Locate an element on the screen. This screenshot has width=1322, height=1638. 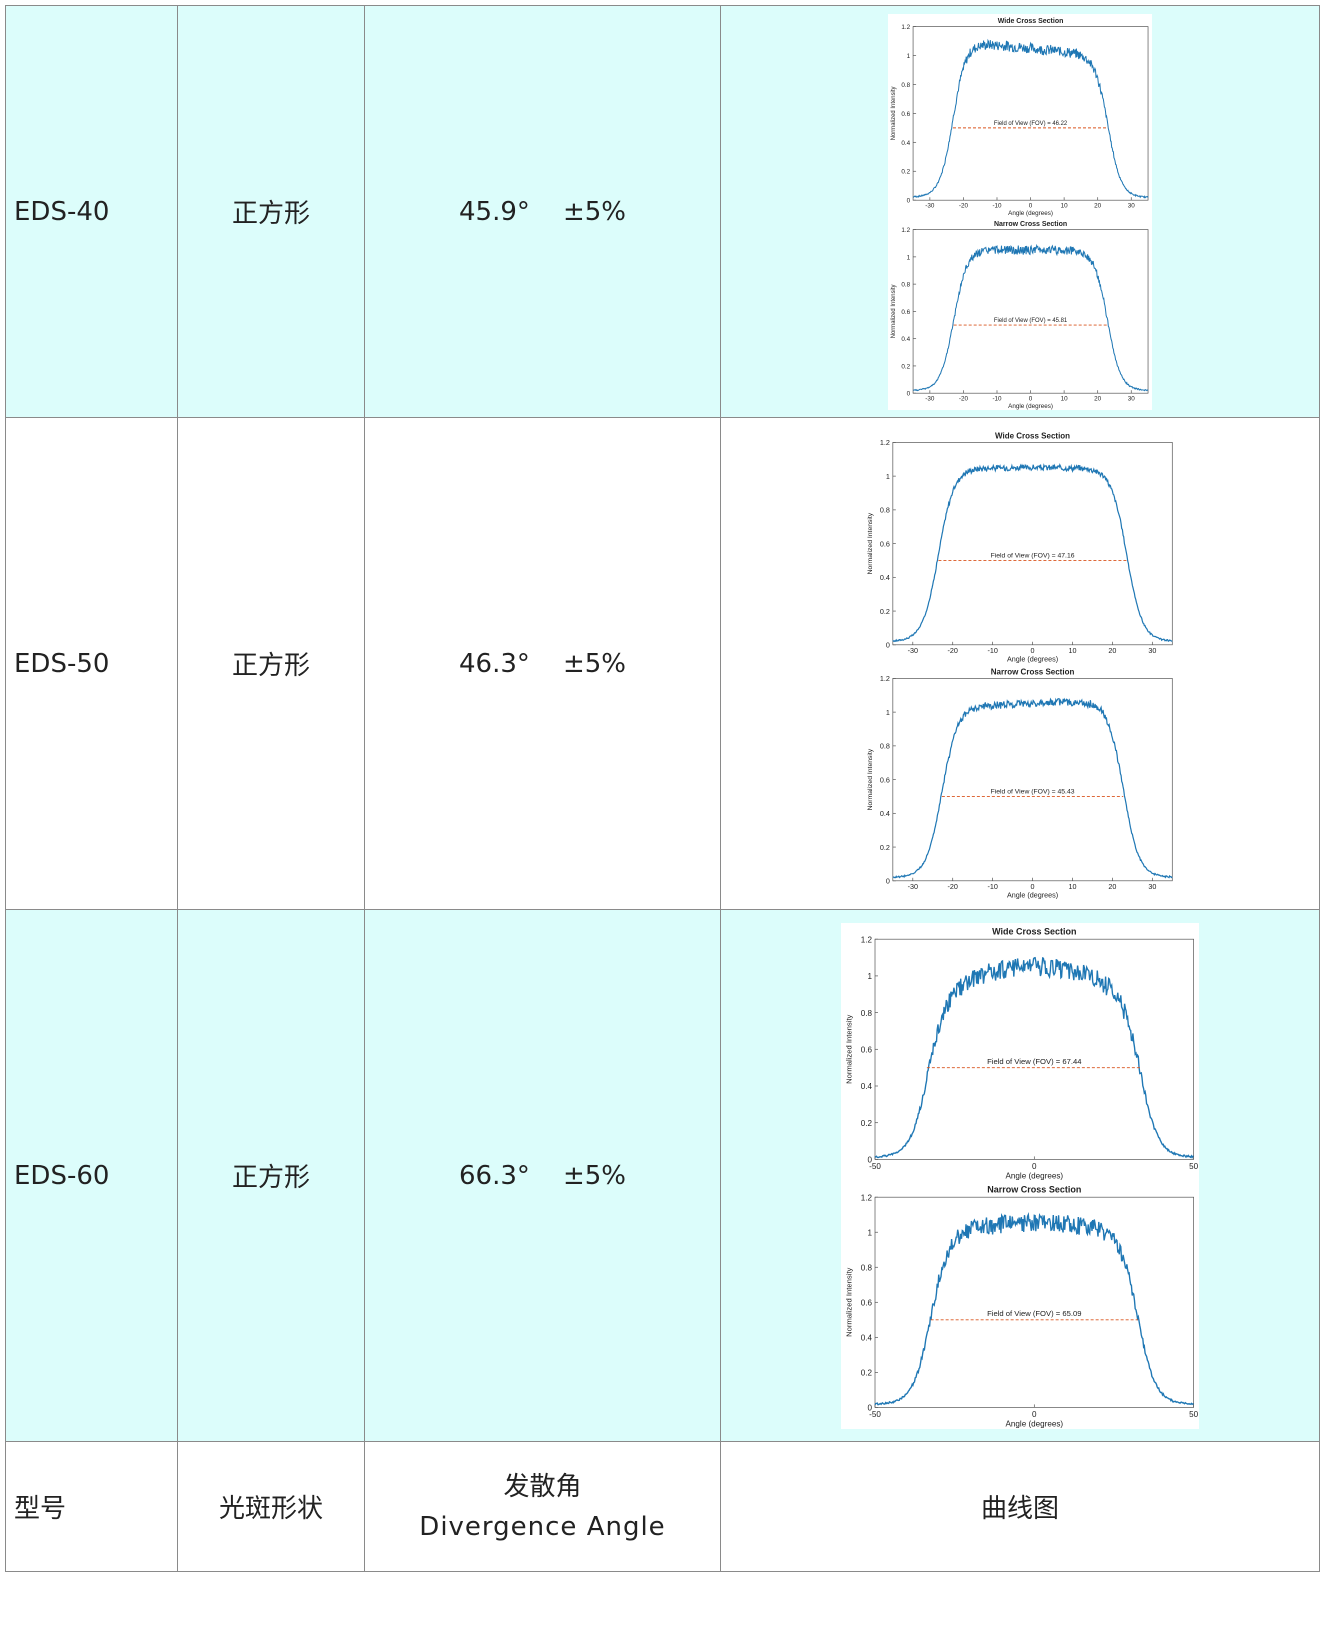
angle-value: 46.3° is located at coordinates (494, 663).